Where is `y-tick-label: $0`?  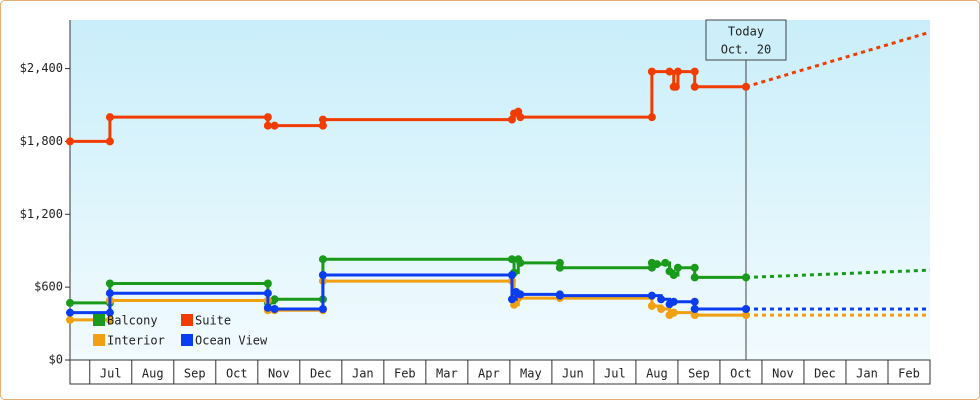 y-tick-label: $0 is located at coordinates (56, 360).